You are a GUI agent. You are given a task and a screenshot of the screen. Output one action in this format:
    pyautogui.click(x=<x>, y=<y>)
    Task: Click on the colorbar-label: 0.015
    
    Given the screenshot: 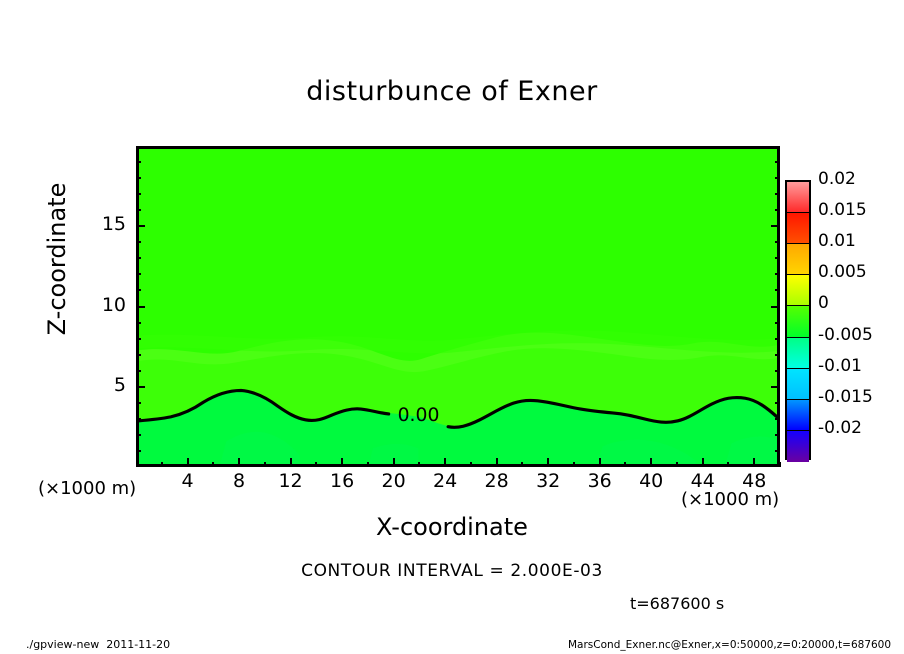 What is the action you would take?
    pyautogui.click(x=842, y=210)
    